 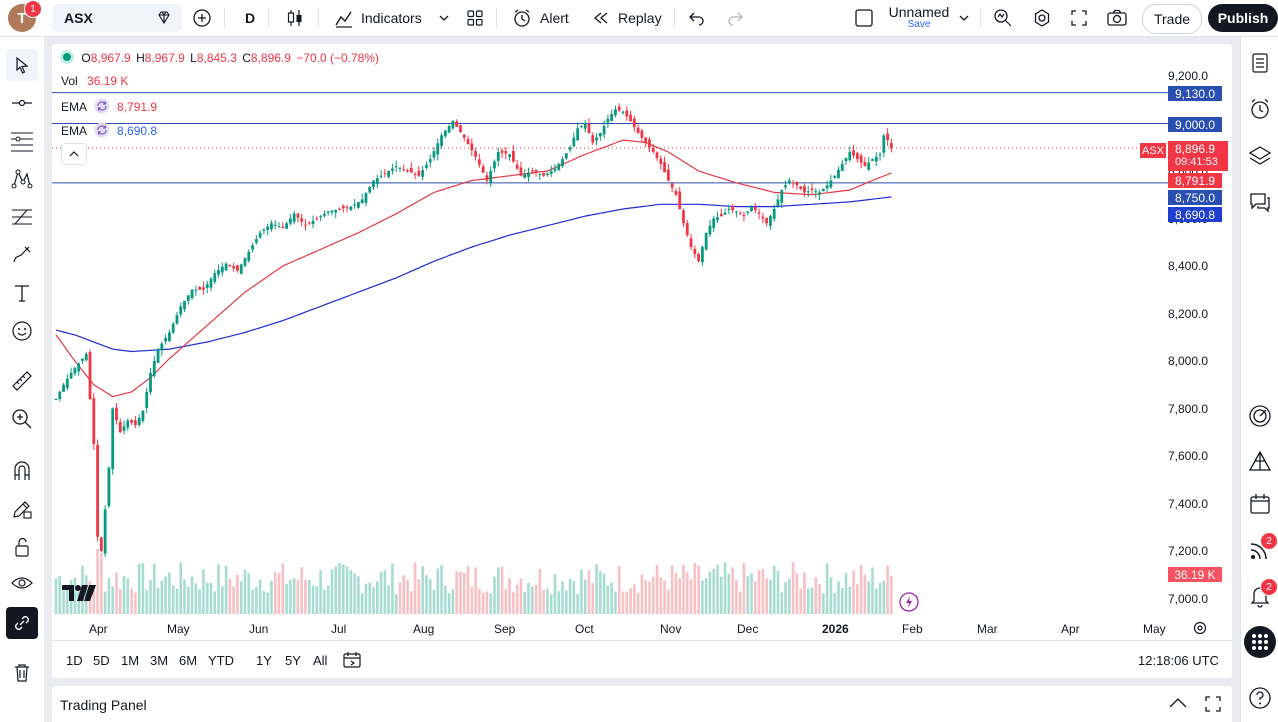 I want to click on add-symbol-icon, so click(x=202, y=18).